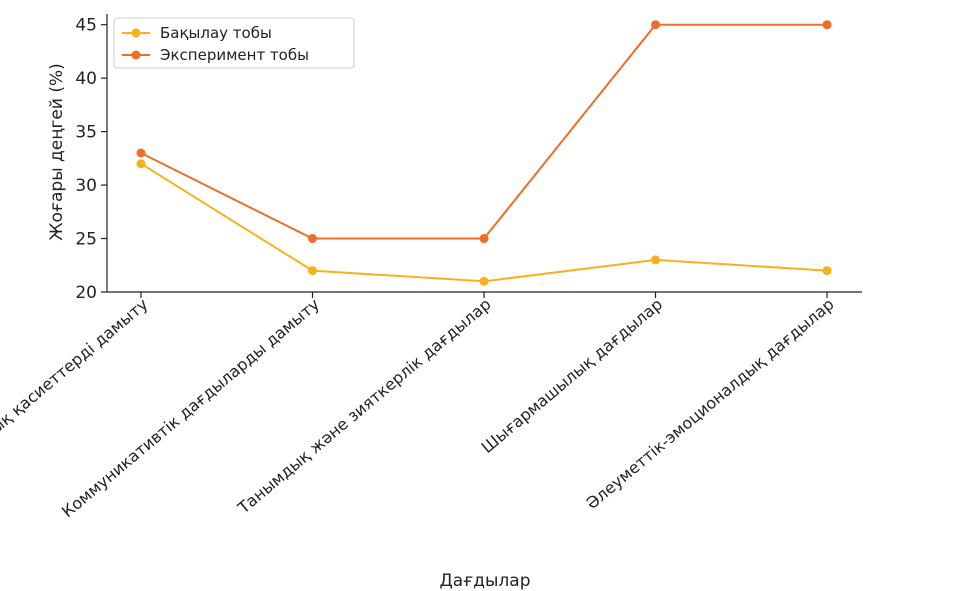 The image size is (979, 591). I want to click on x-axis-title: Дағдылар, so click(485, 581).